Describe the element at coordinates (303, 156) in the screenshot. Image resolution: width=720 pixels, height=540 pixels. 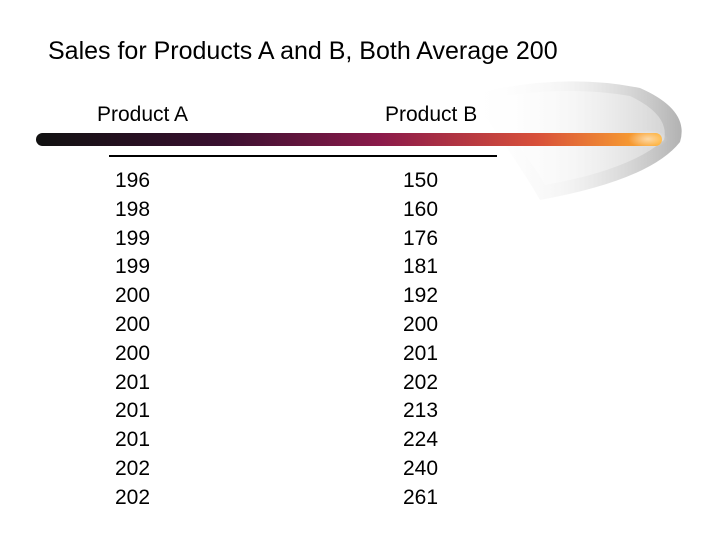
I see `header-divider` at that location.